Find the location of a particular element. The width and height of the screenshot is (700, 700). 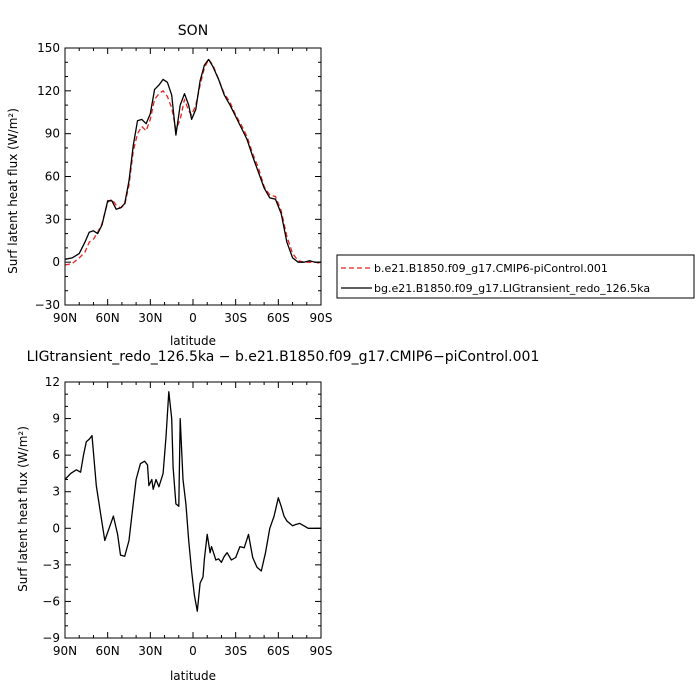

top-plot-lines is located at coordinates (193, 162).